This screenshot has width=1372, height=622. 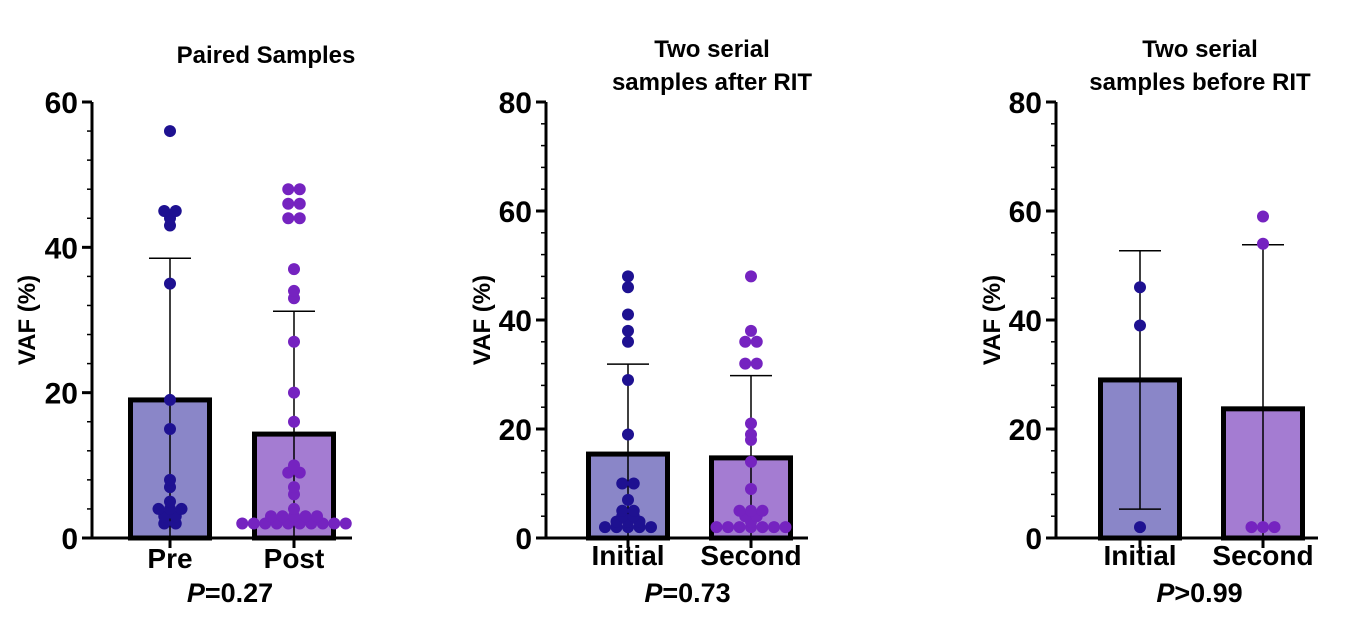 I want to click on p-value-label: P=0.73, so click(x=687, y=593).